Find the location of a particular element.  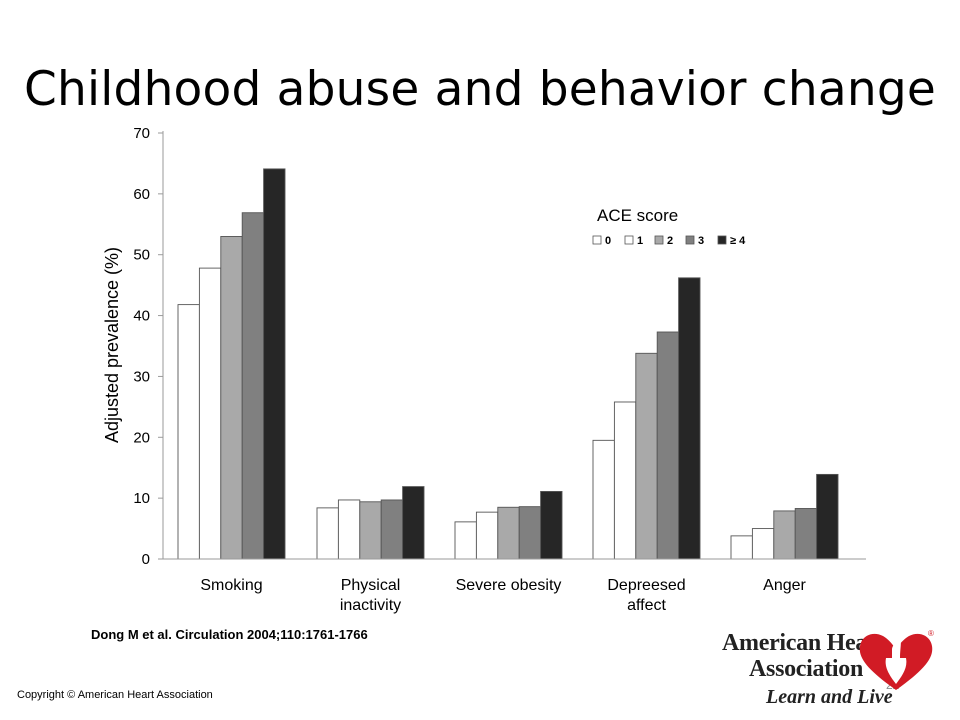

y-axis-label: Adjusted prevalence (%) is located at coordinates (112, 345).